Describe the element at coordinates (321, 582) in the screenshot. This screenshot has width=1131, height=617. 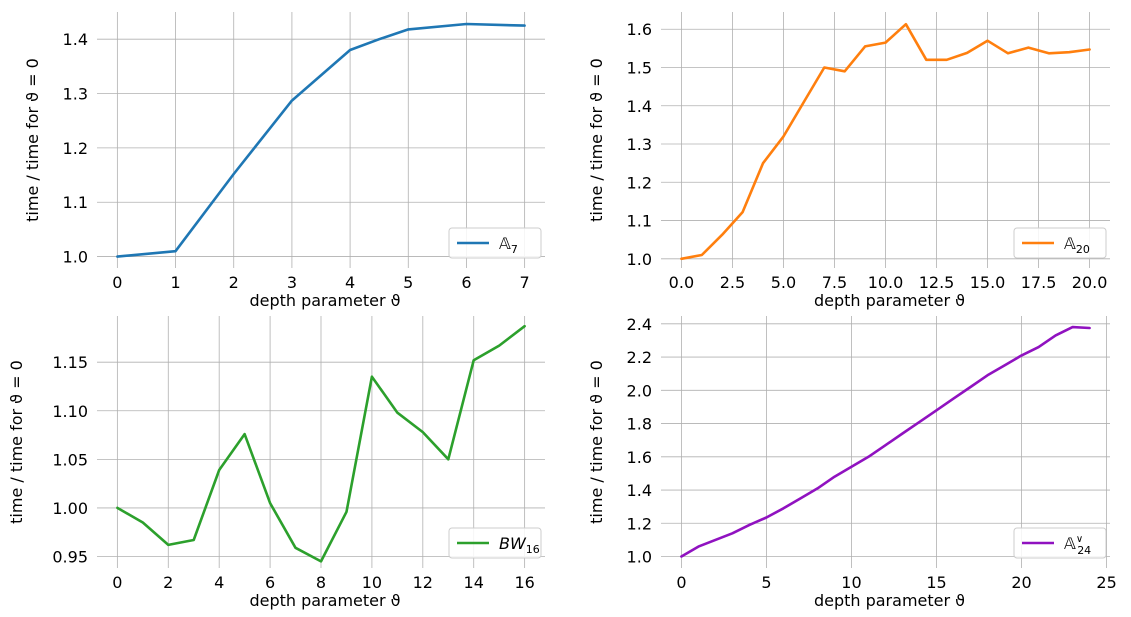
I see `x-tick-label: 8` at that location.